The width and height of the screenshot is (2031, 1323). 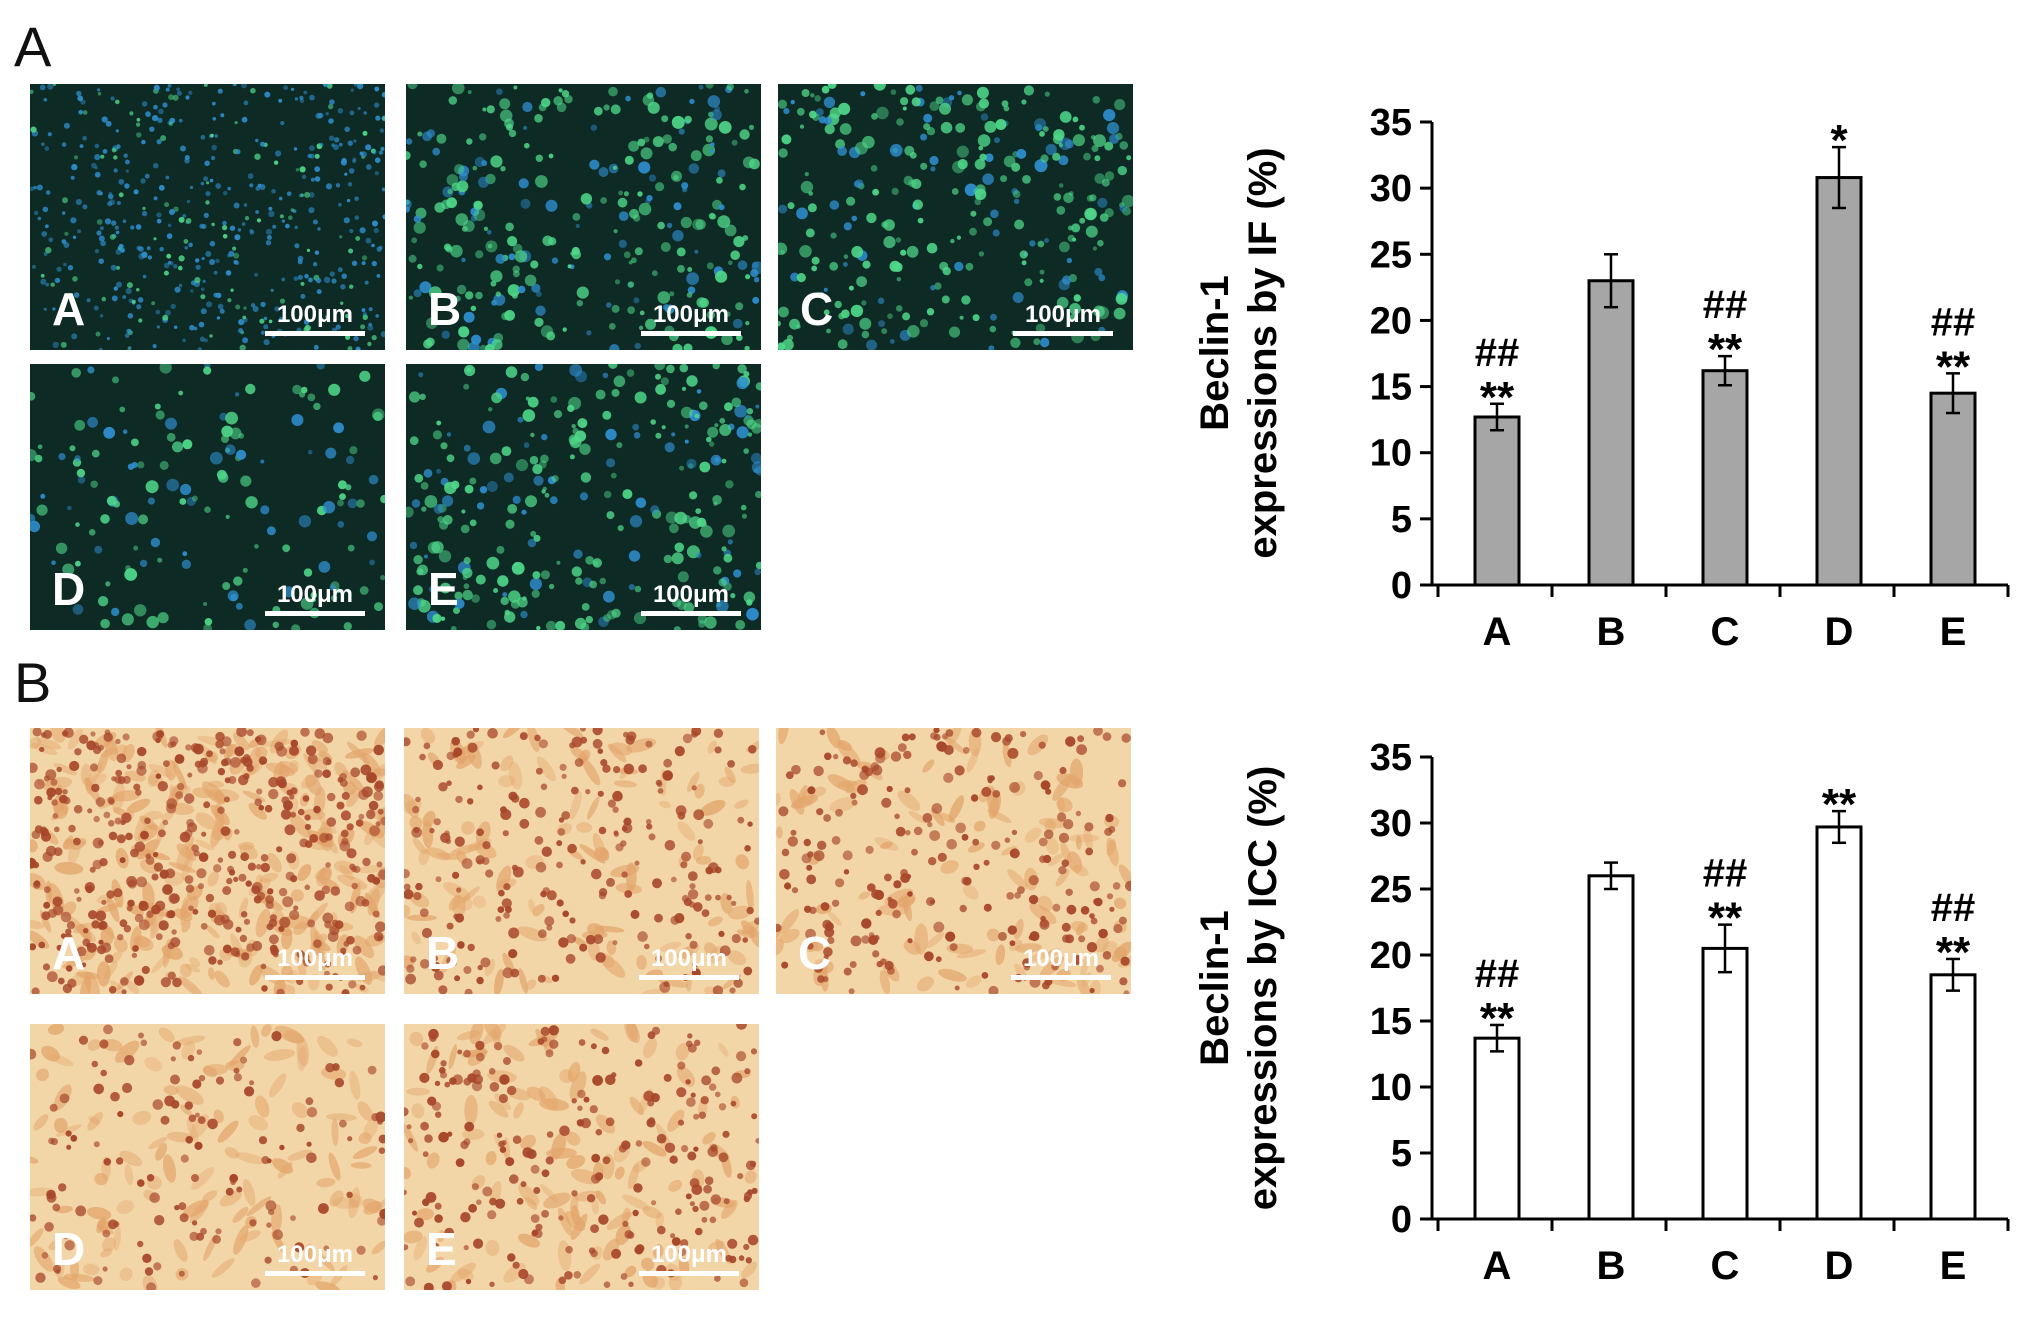 I want to click on panel-letter-a: A, so click(x=33, y=46).